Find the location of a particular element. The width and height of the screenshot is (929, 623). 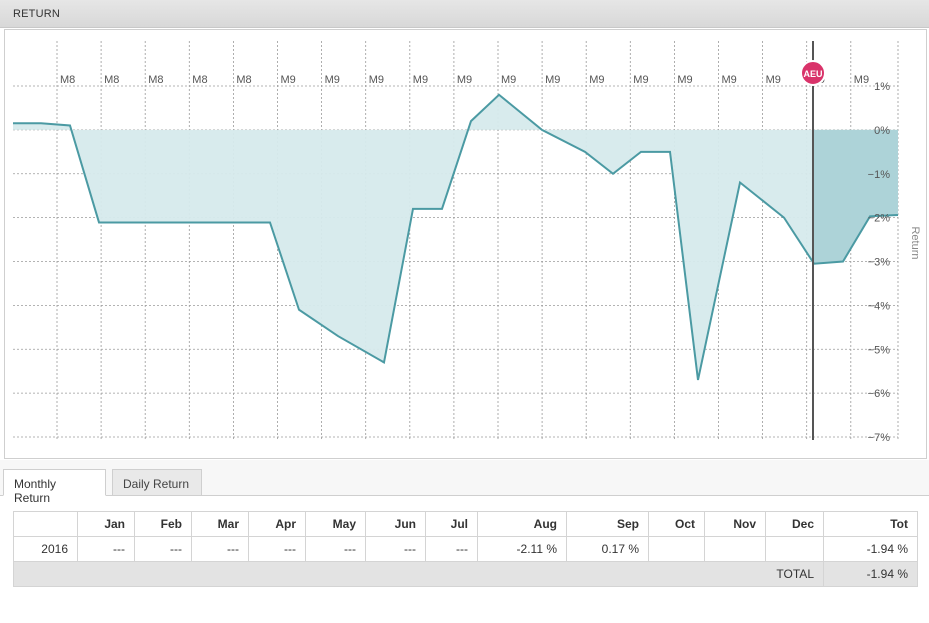

y-tick-label: −6% is located at coordinates (879, 394).